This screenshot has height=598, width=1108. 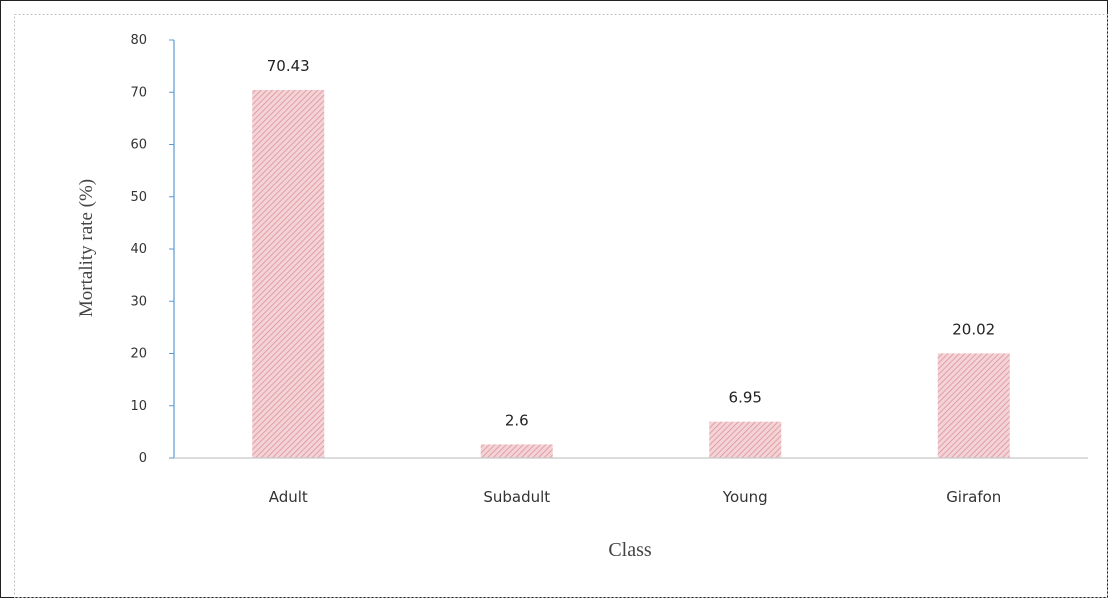 I want to click on y-axis-title: Mortality rate (%), so click(x=86, y=248).